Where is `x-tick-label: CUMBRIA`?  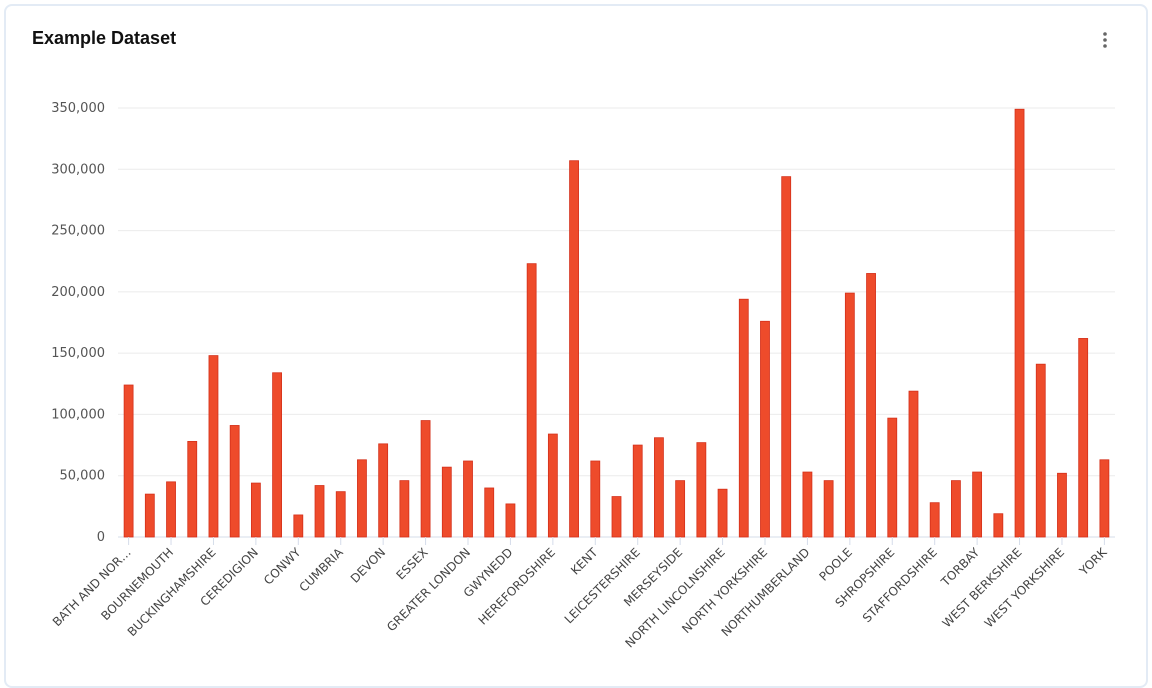
x-tick-label: CUMBRIA is located at coordinates (321, 570).